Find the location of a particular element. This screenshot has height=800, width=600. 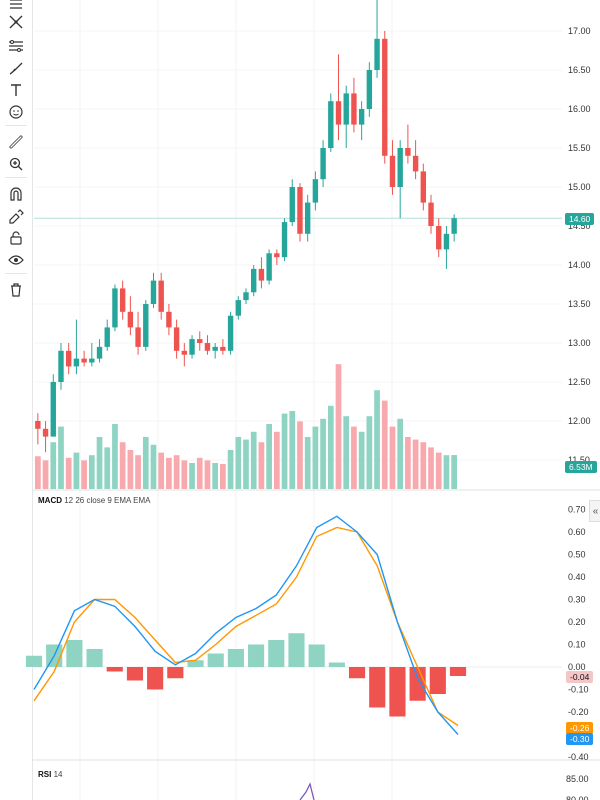

collapse-panel-button: « is located at coordinates (594, 511).